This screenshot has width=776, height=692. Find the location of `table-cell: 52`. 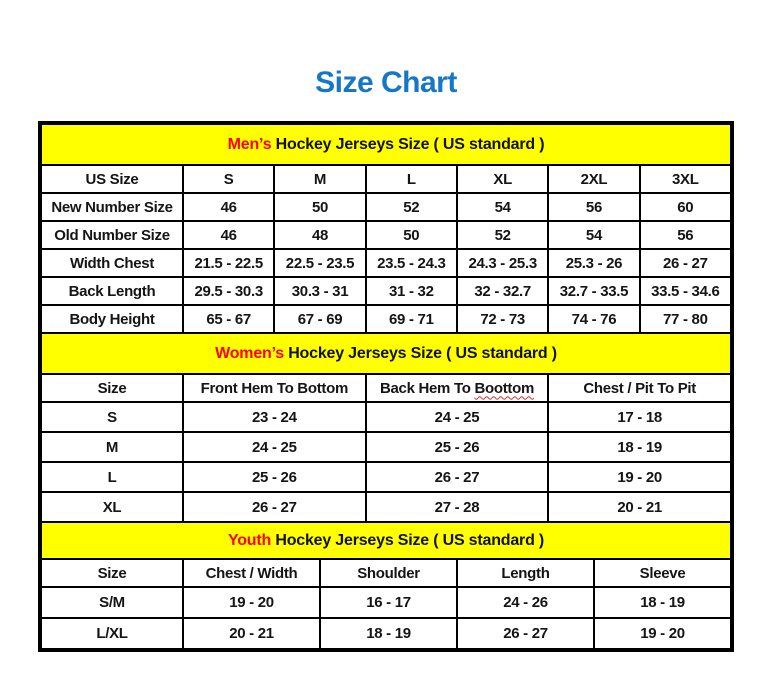

table-cell: 52 is located at coordinates (411, 207).